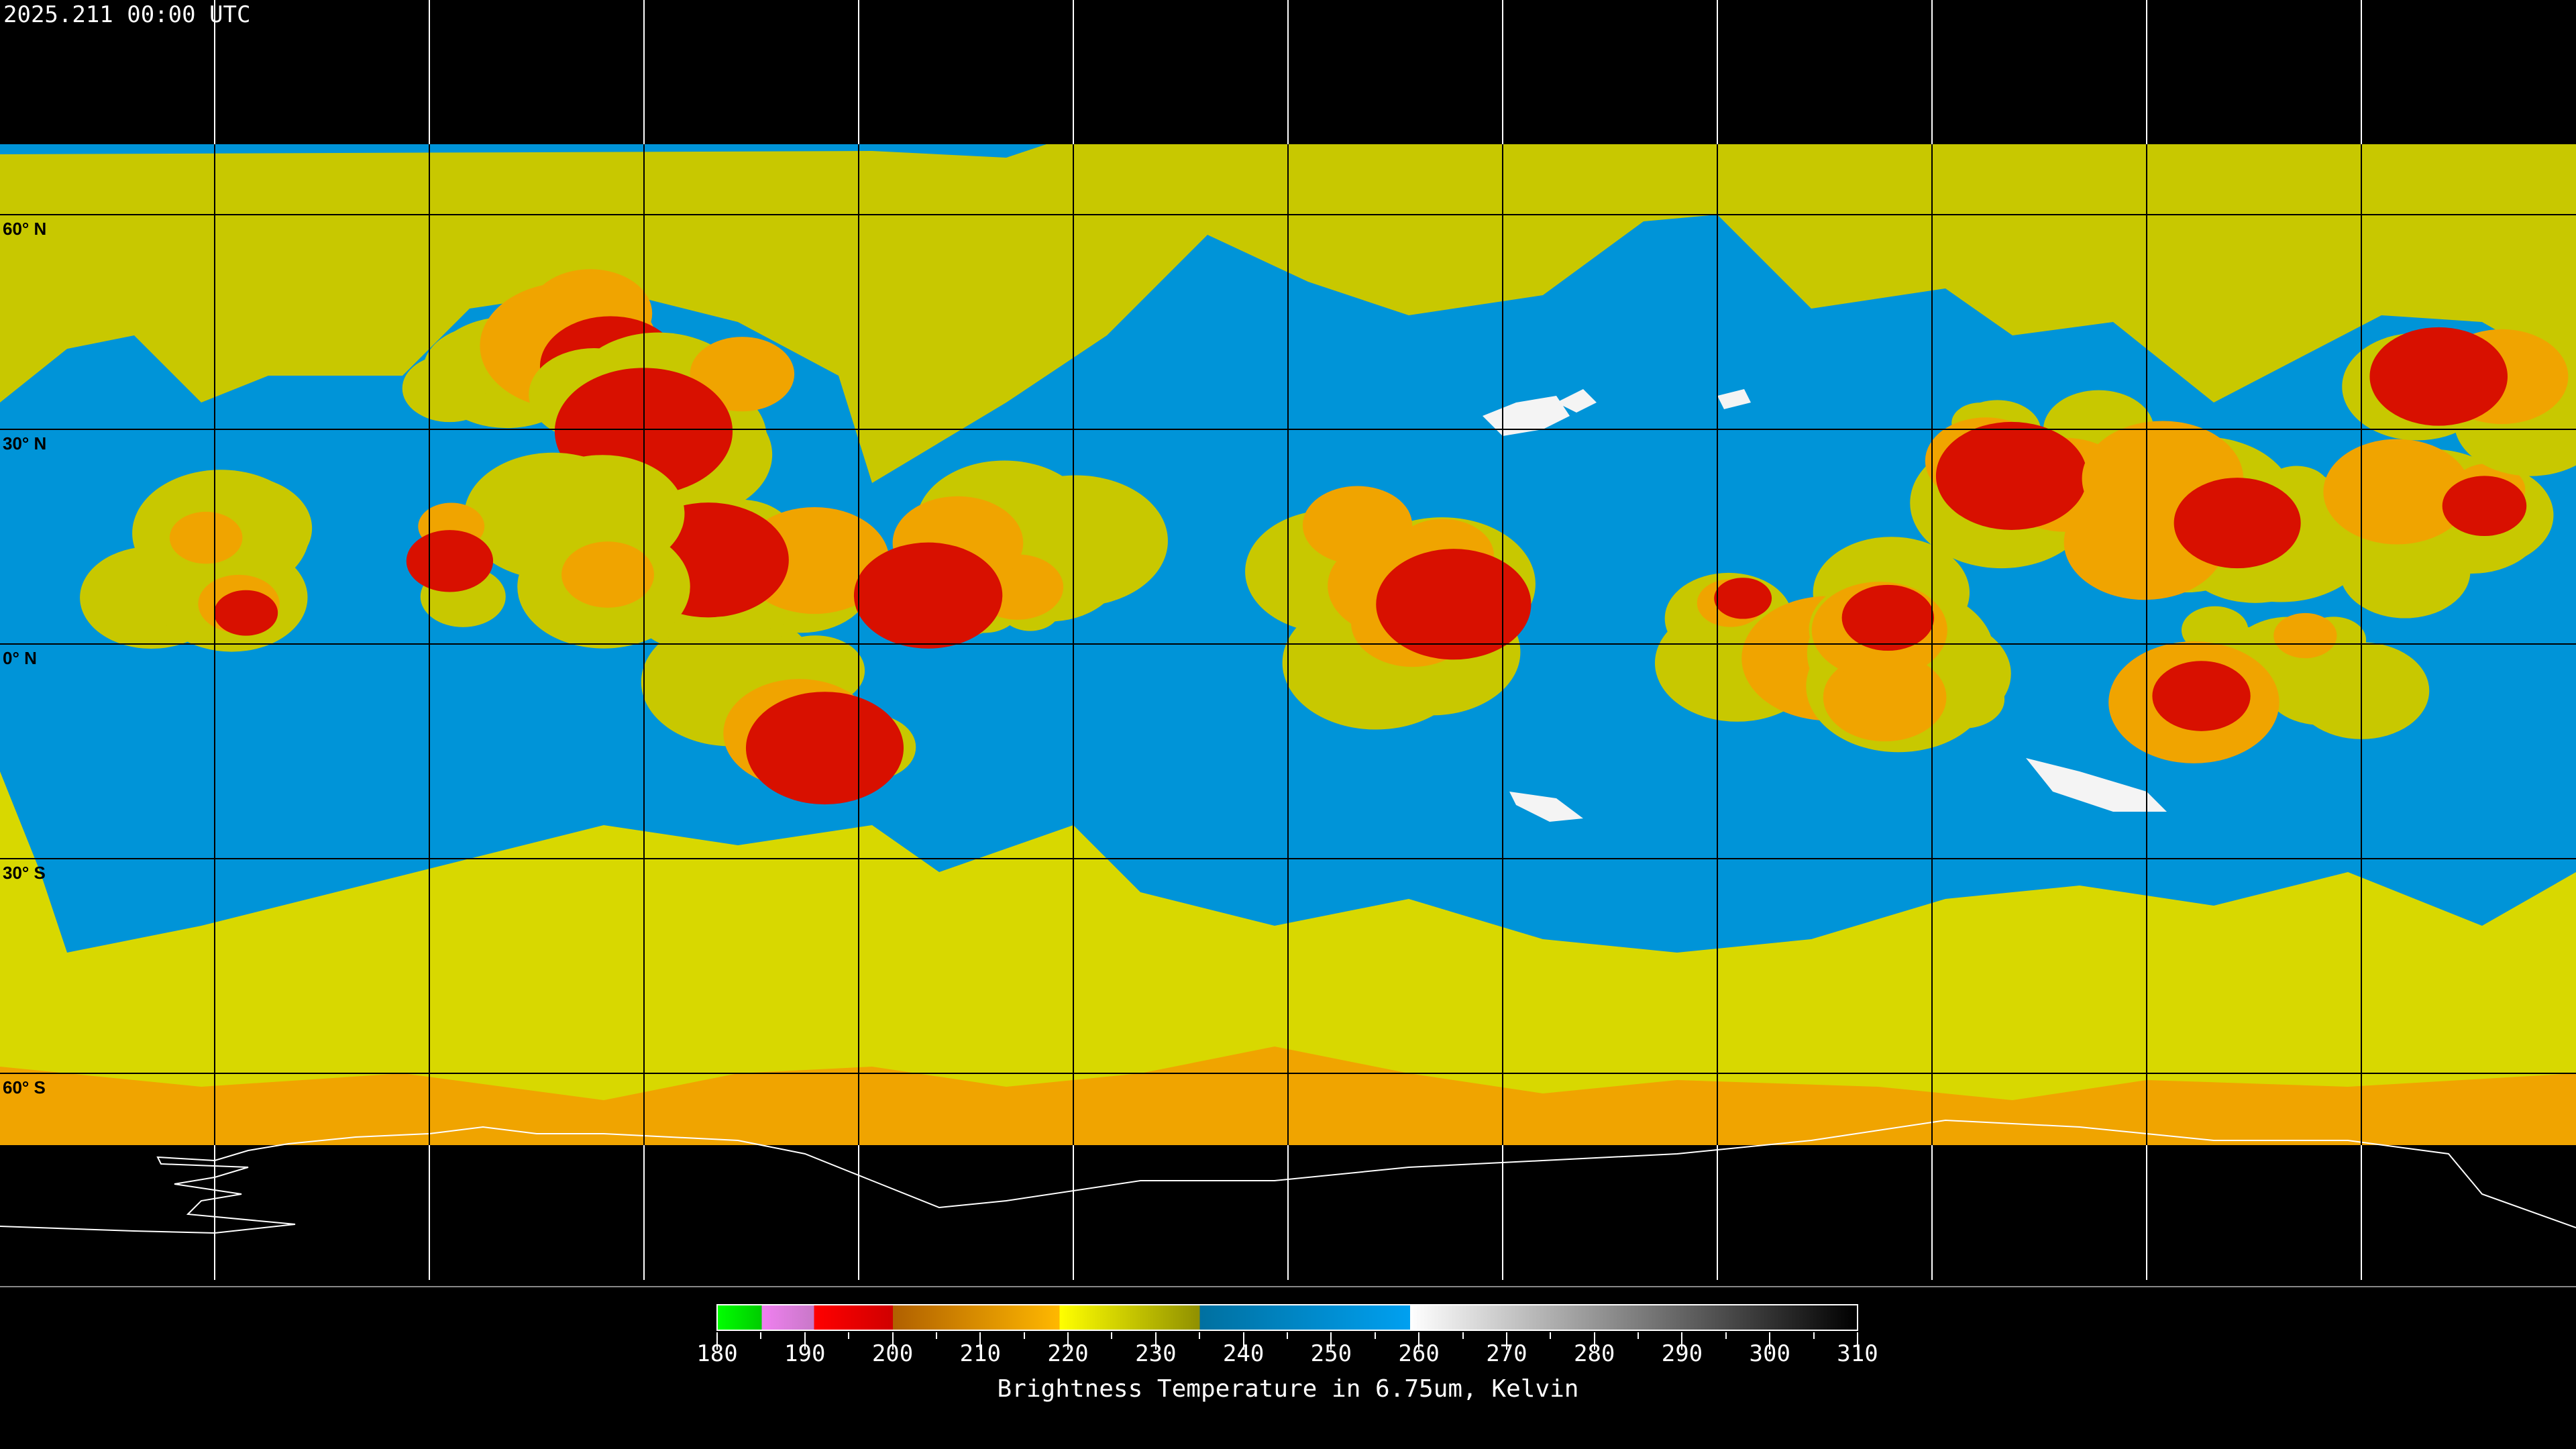  Describe the element at coordinates (1287, 1317) in the screenshot. I see `colorbar` at that location.